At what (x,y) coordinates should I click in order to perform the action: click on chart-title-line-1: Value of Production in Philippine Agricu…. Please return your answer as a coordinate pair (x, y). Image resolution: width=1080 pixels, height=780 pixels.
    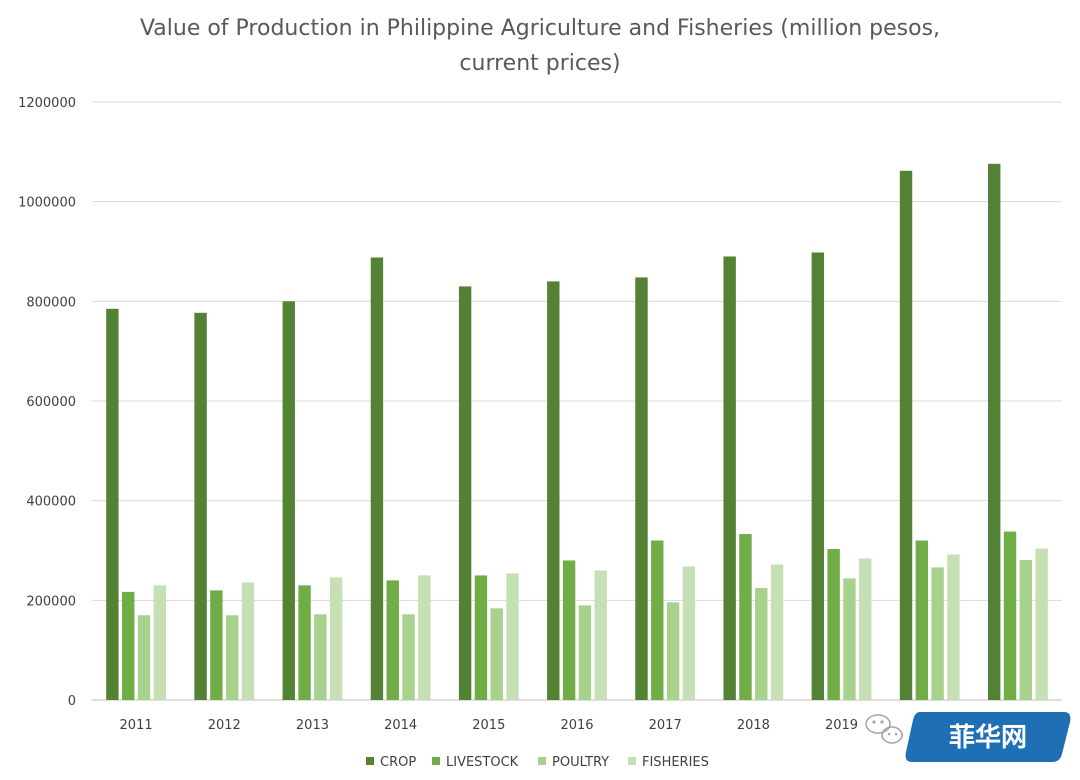
    Looking at the image, I should click on (540, 28).